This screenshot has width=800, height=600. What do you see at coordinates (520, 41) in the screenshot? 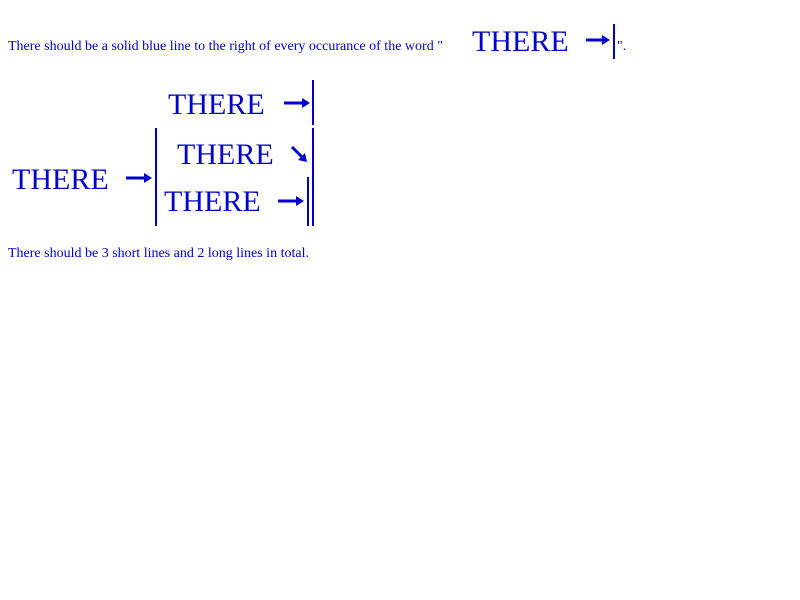
I see `intro-word: THERE` at bounding box center [520, 41].